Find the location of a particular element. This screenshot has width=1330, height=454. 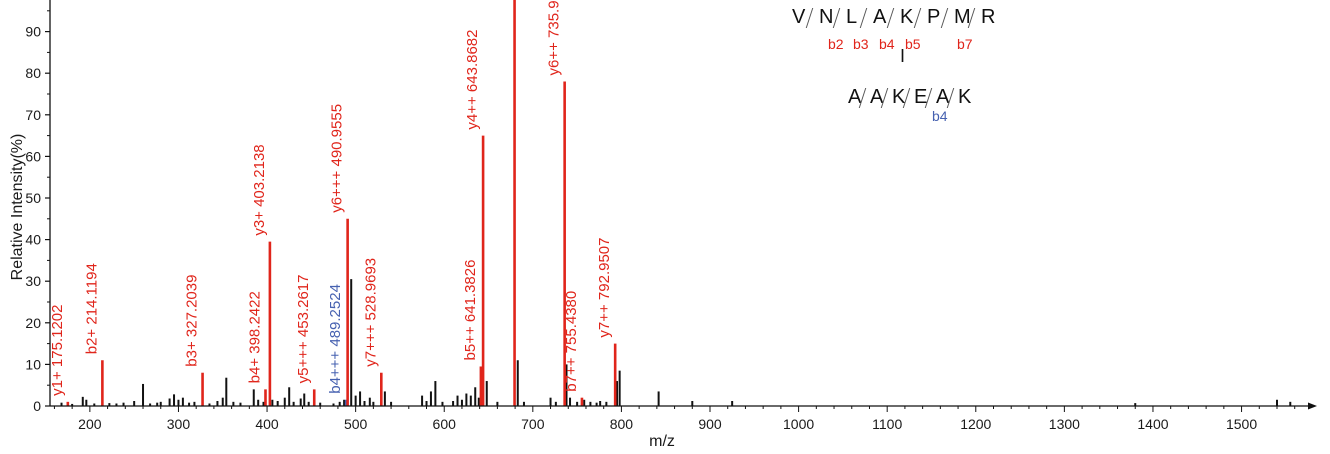

x-tick-label: 700 is located at coordinates (533, 424).